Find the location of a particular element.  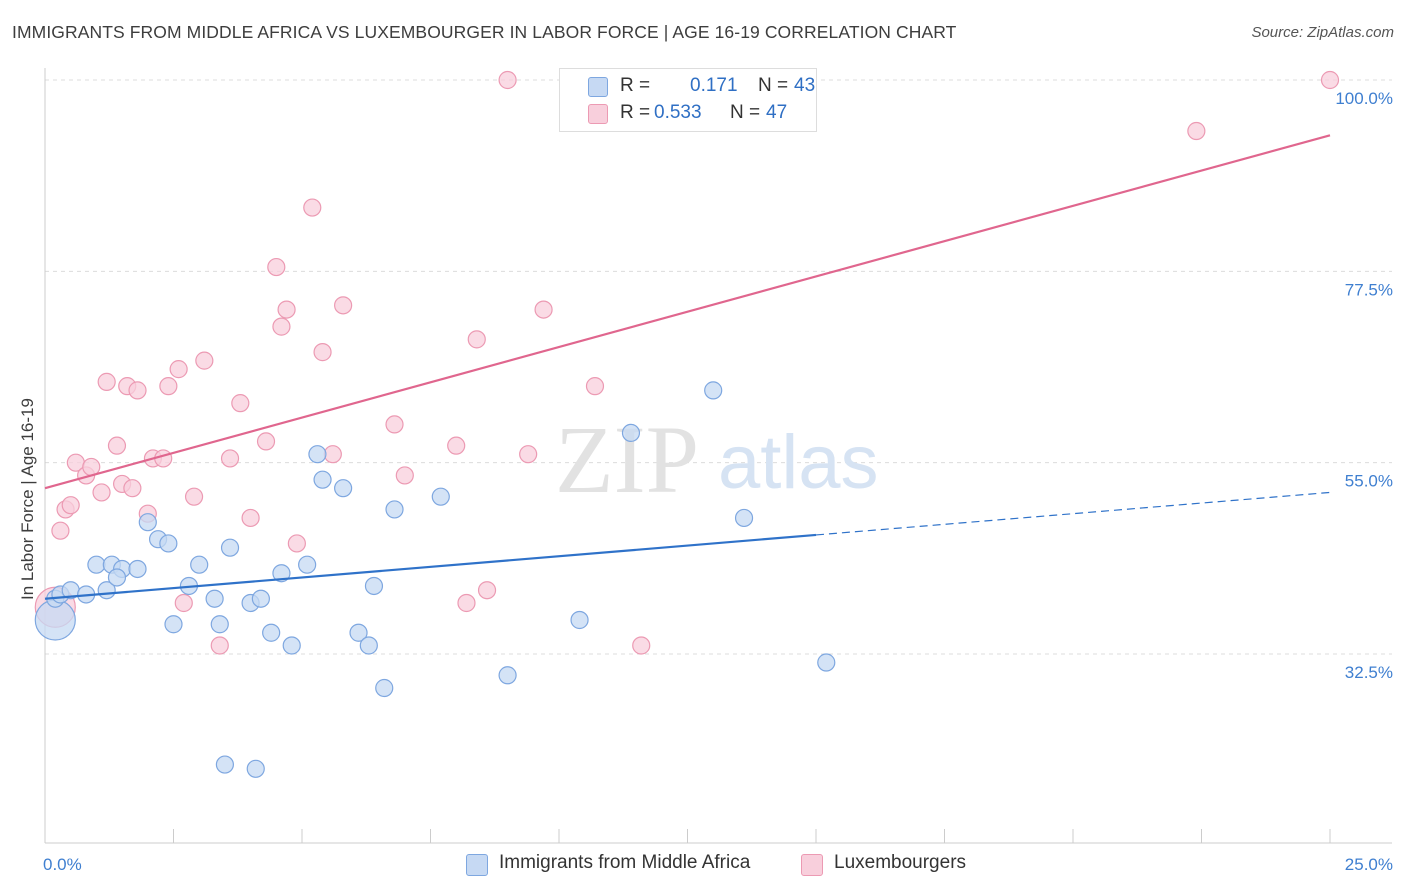

legend-n-value: 47 is located at coordinates (777, 112).